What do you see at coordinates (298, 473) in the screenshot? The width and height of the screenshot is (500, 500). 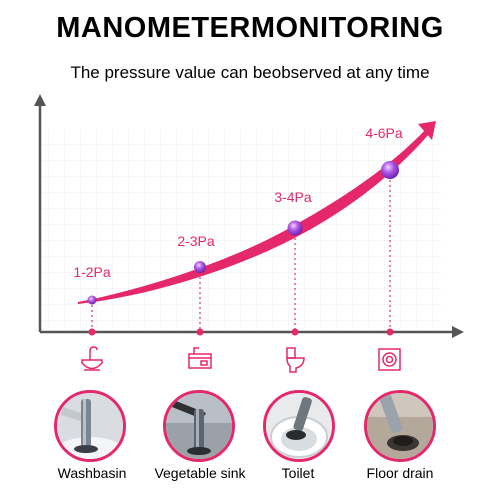 I see `location-label-toilet: Toilet` at bounding box center [298, 473].